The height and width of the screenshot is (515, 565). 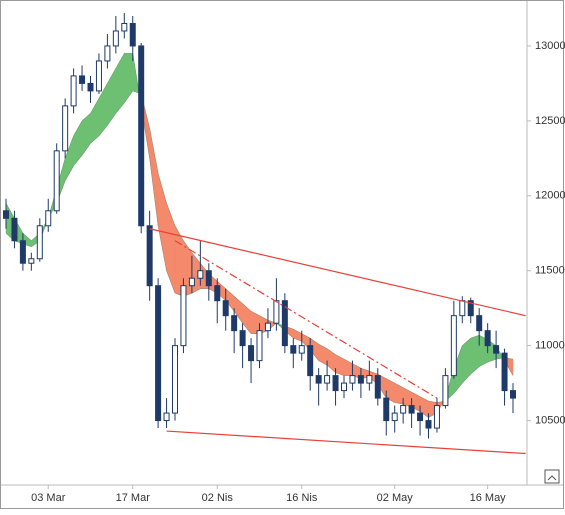 I want to click on y-tick-label: 10500, so click(x=550, y=420).